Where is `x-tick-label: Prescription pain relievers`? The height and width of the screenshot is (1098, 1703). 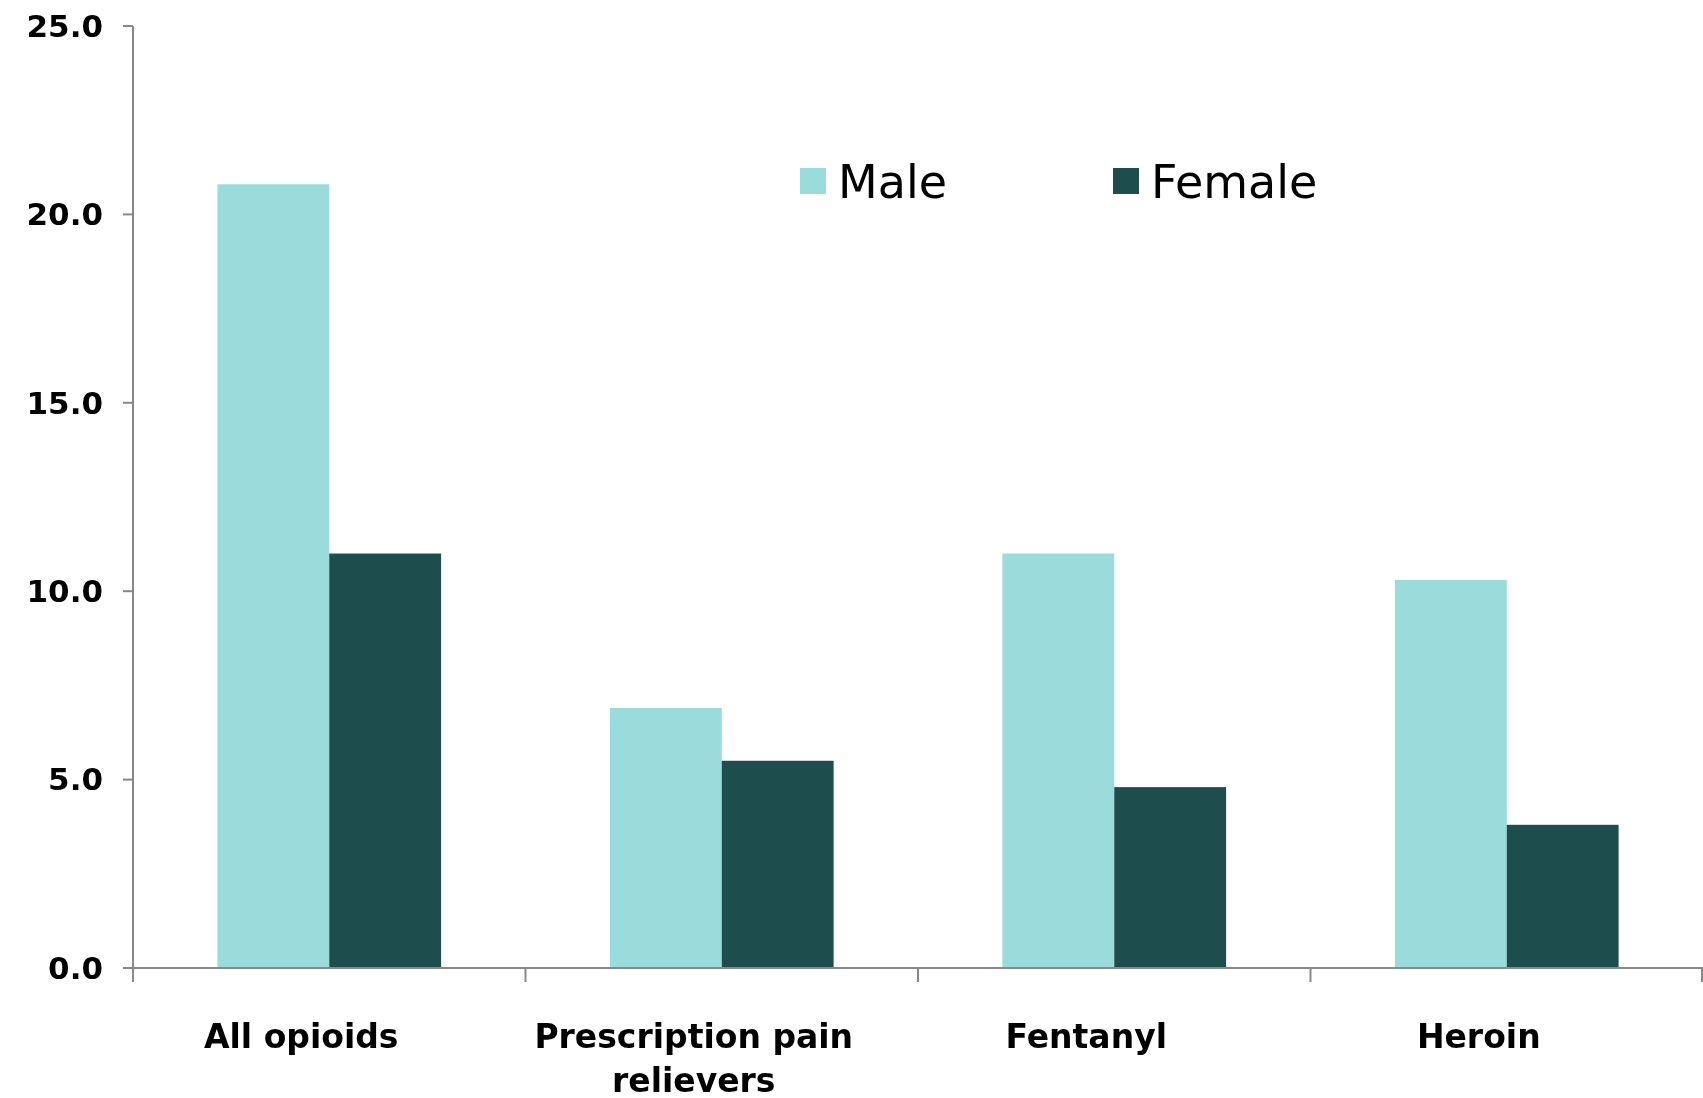
x-tick-label: Prescription pain relievers is located at coordinates (694, 1057).